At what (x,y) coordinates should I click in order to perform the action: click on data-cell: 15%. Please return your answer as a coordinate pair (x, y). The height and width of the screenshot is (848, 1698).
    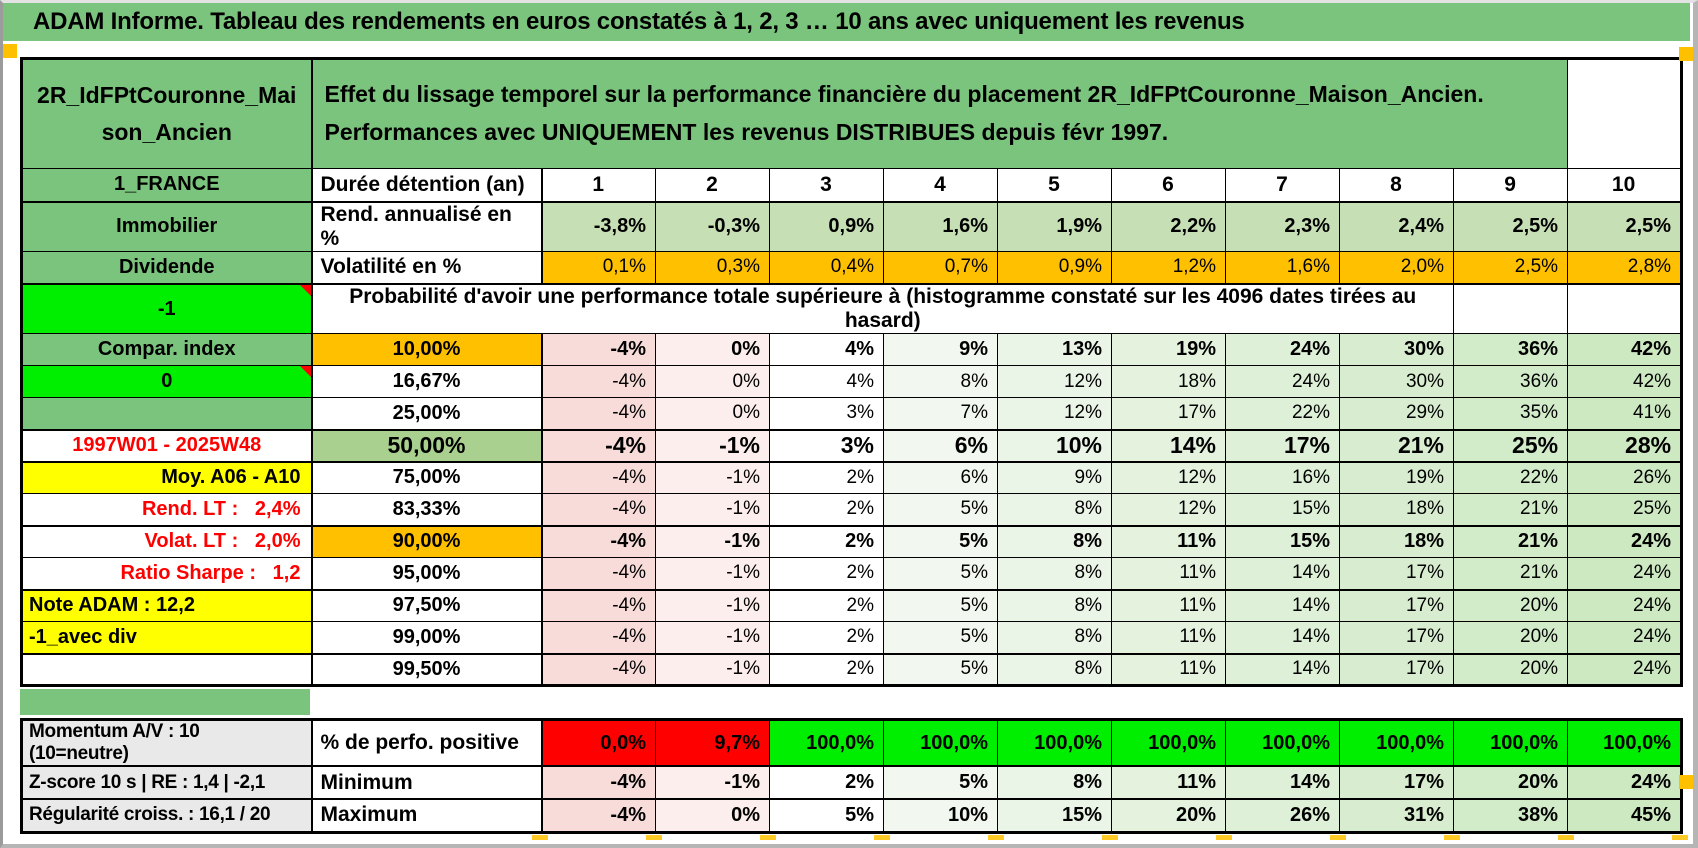
    Looking at the image, I should click on (1054, 815).